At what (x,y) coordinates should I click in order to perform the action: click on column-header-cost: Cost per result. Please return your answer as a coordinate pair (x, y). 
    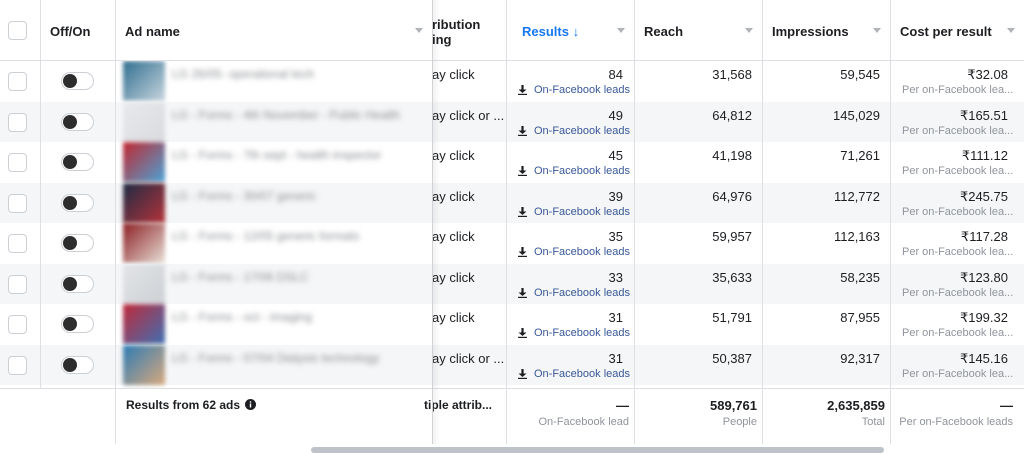
    Looking at the image, I should click on (957, 30).